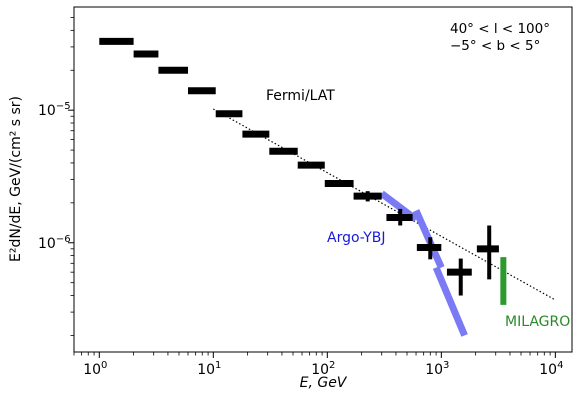 The image size is (577, 394). I want to click on region-label-latitude: −5° < b < 5°, so click(495, 46).